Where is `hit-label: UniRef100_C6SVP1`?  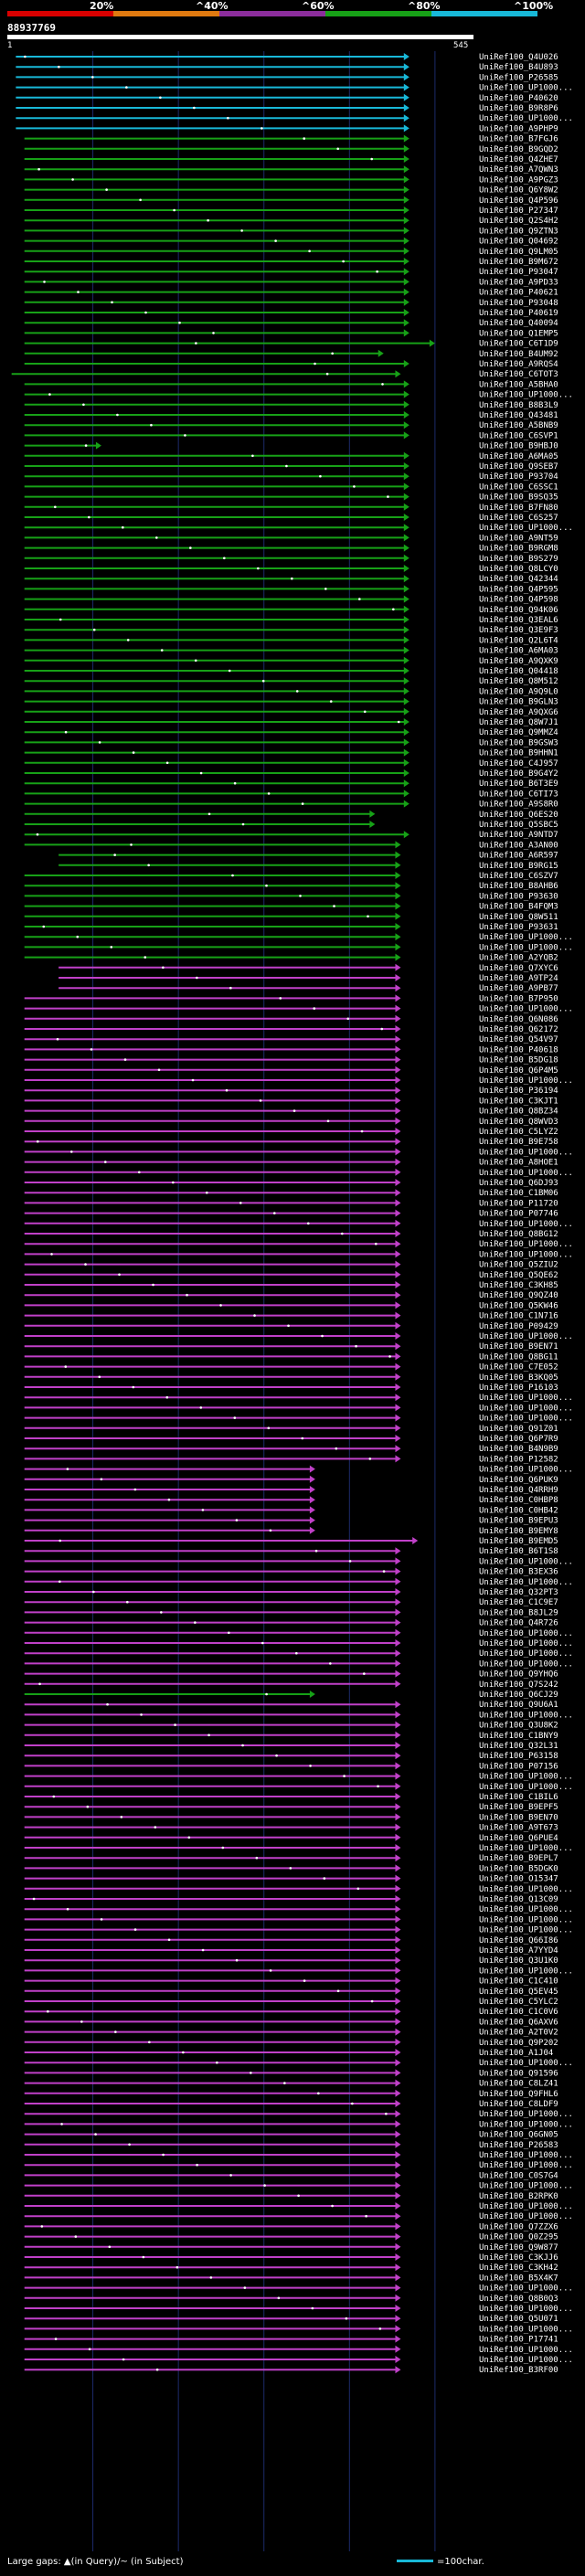
hit-label: UniRef100_C6SVP1 is located at coordinates (518, 435).